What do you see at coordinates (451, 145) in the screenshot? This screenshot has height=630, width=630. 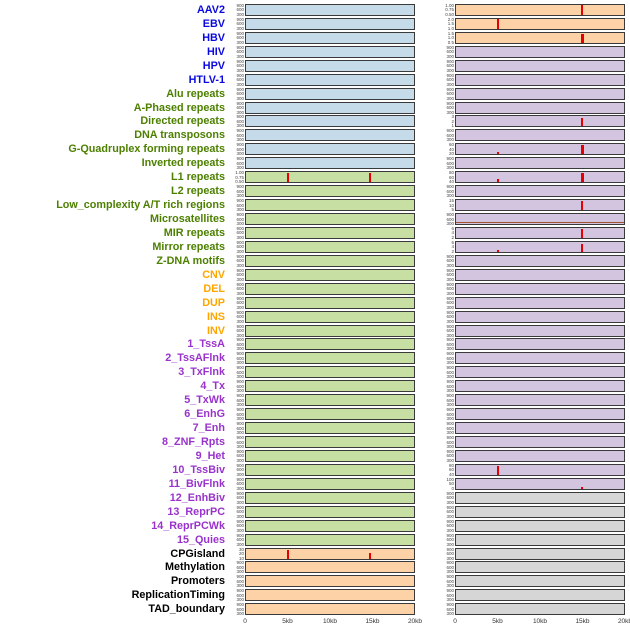 I see `y-tick-label: 60` at bounding box center [451, 145].